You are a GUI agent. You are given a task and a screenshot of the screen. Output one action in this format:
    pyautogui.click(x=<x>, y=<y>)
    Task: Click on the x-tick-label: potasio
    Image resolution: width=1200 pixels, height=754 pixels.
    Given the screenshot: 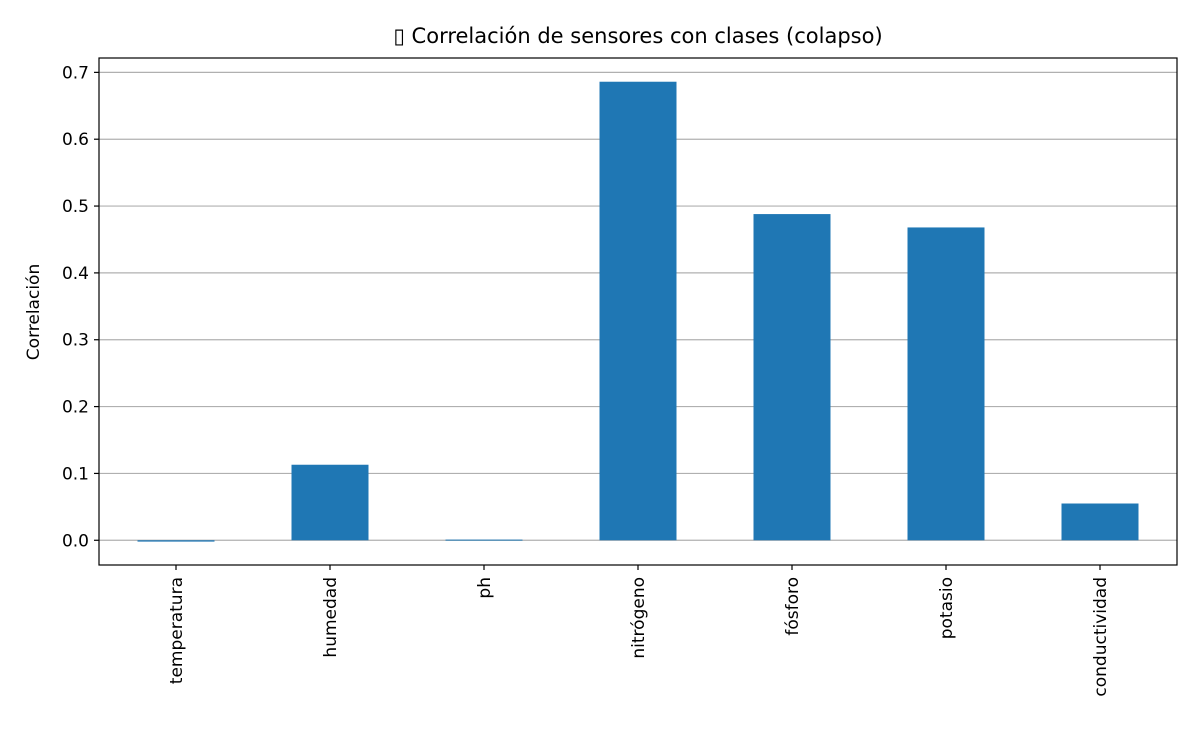 What is the action you would take?
    pyautogui.click(x=947, y=608)
    